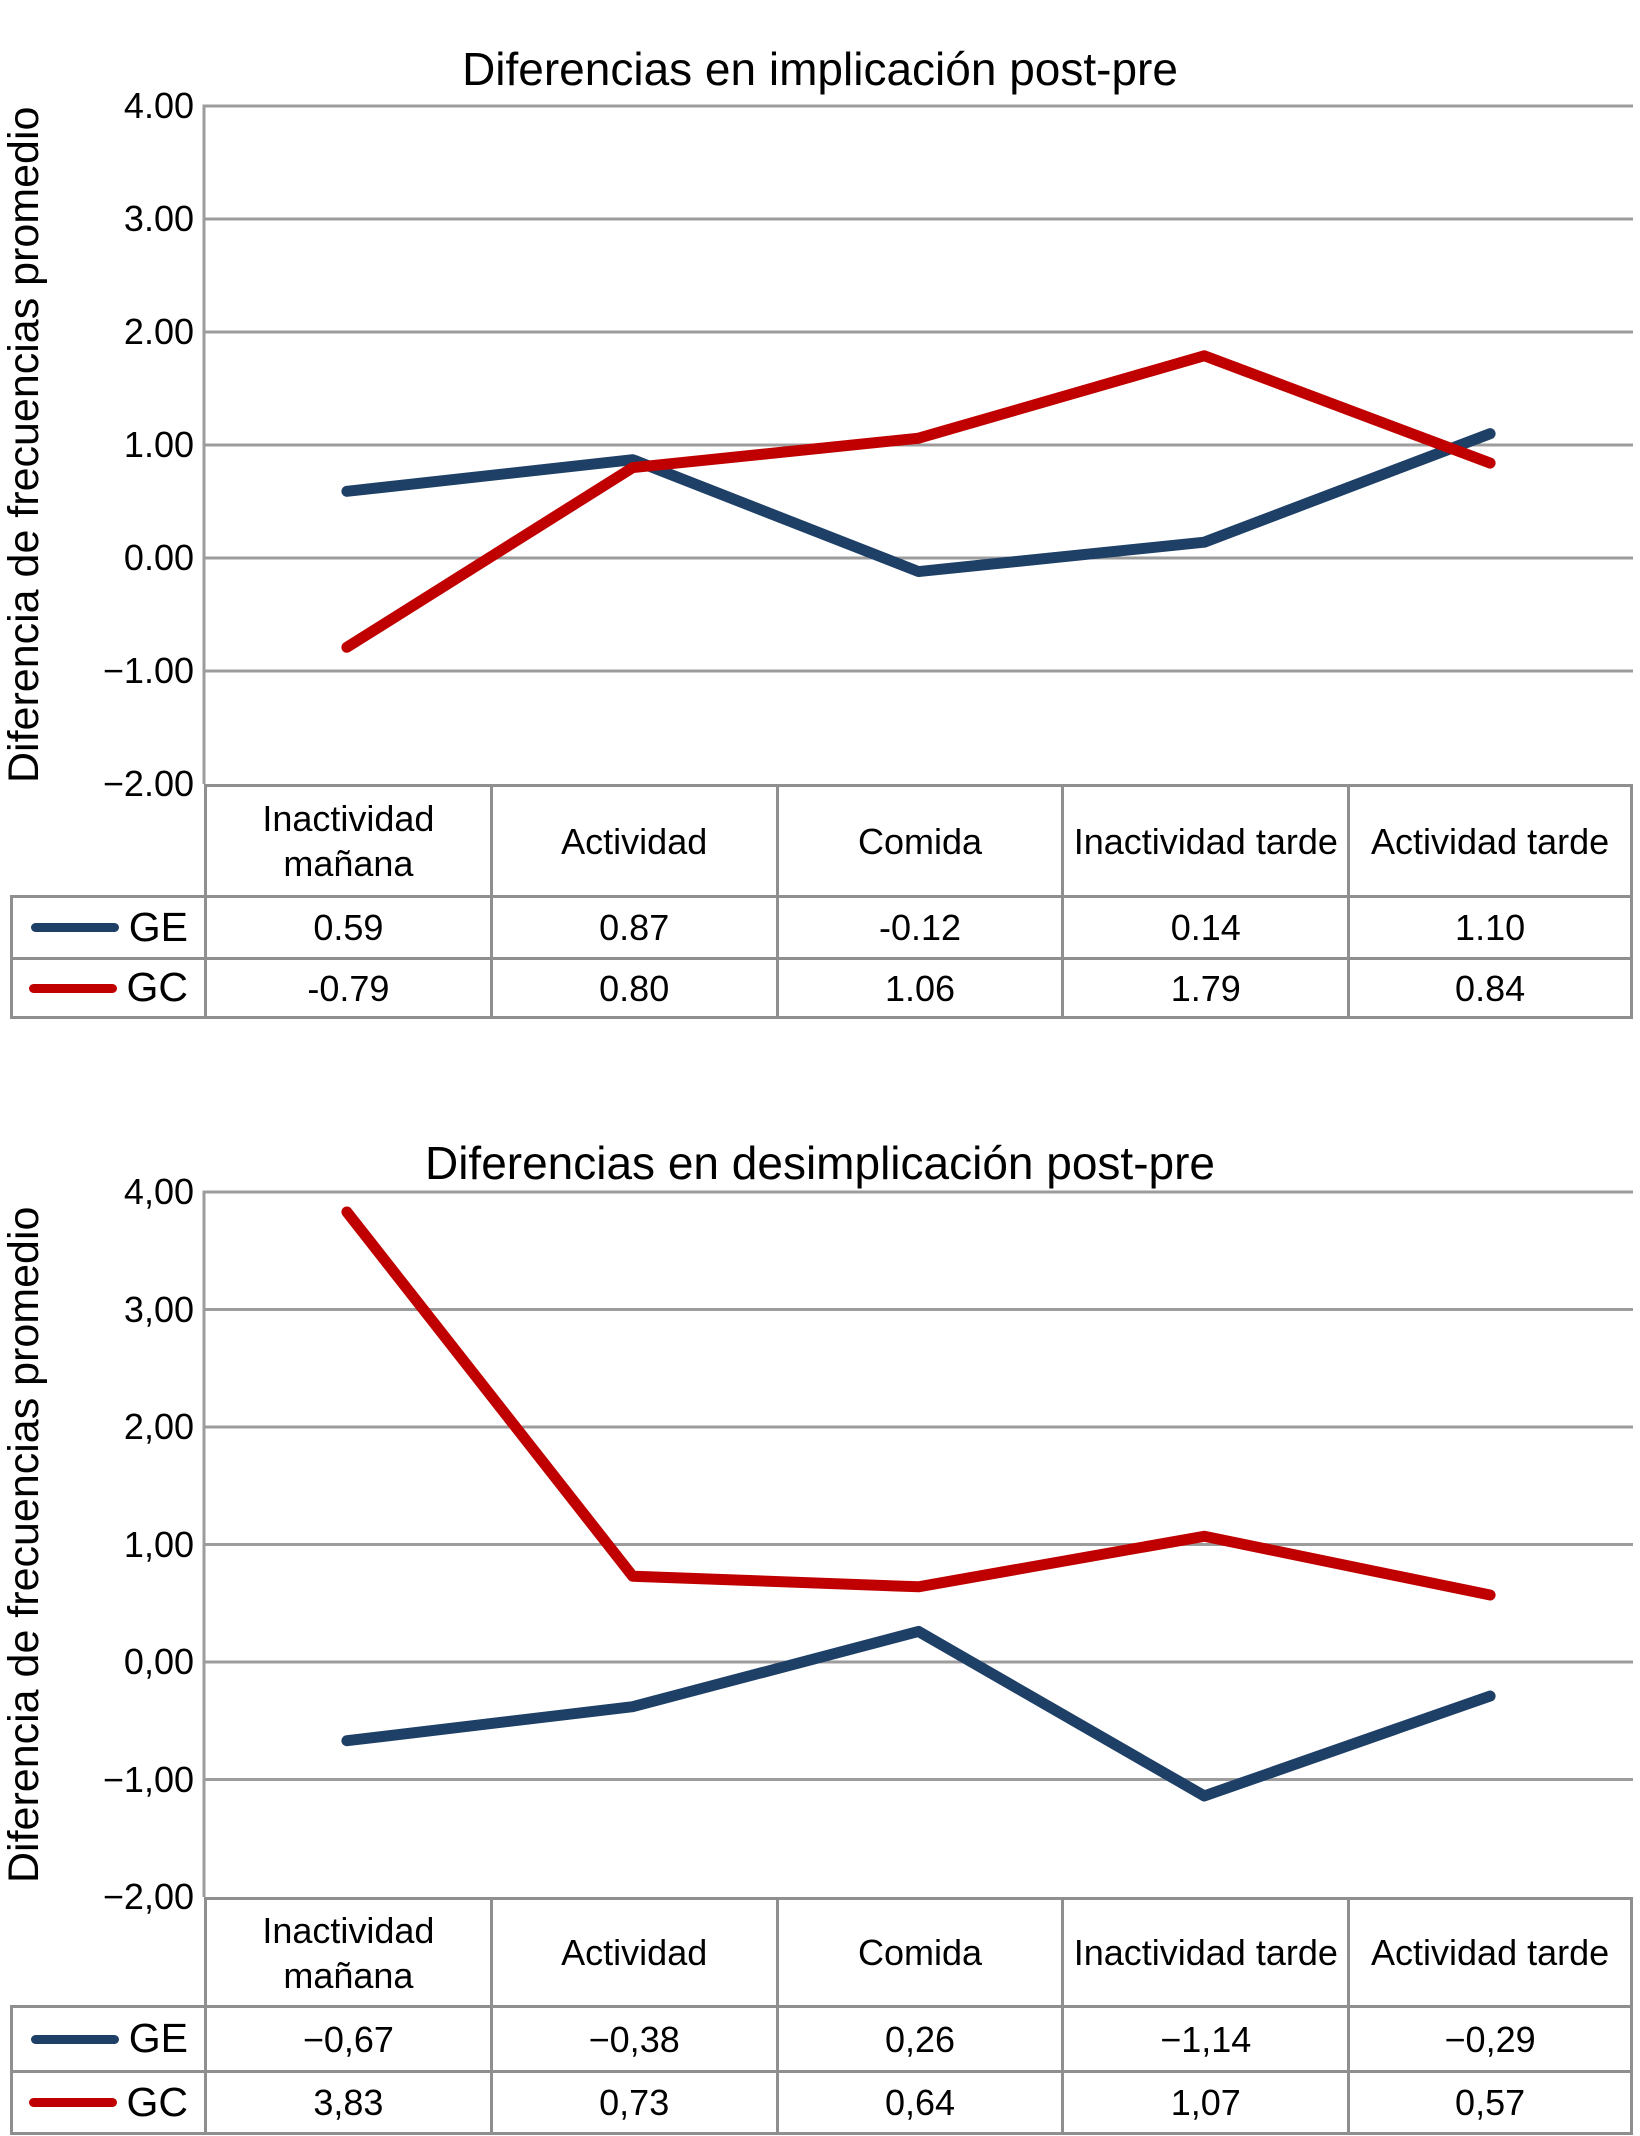 Image resolution: width=1640 pixels, height=2136 pixels. What do you see at coordinates (632, 2037) in the screenshot?
I see `value-cell: −0,38` at bounding box center [632, 2037].